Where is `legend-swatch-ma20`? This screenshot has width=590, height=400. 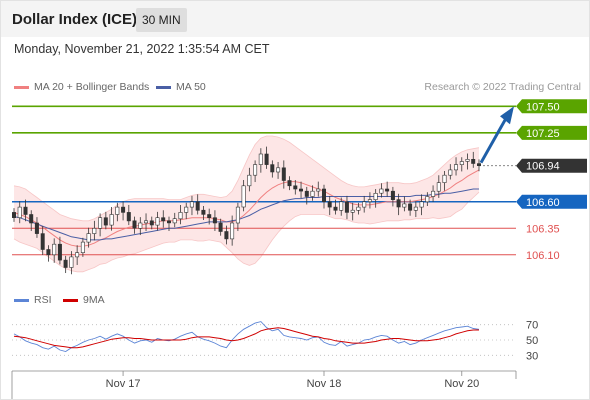 legend-swatch-ma20 is located at coordinates (21, 87).